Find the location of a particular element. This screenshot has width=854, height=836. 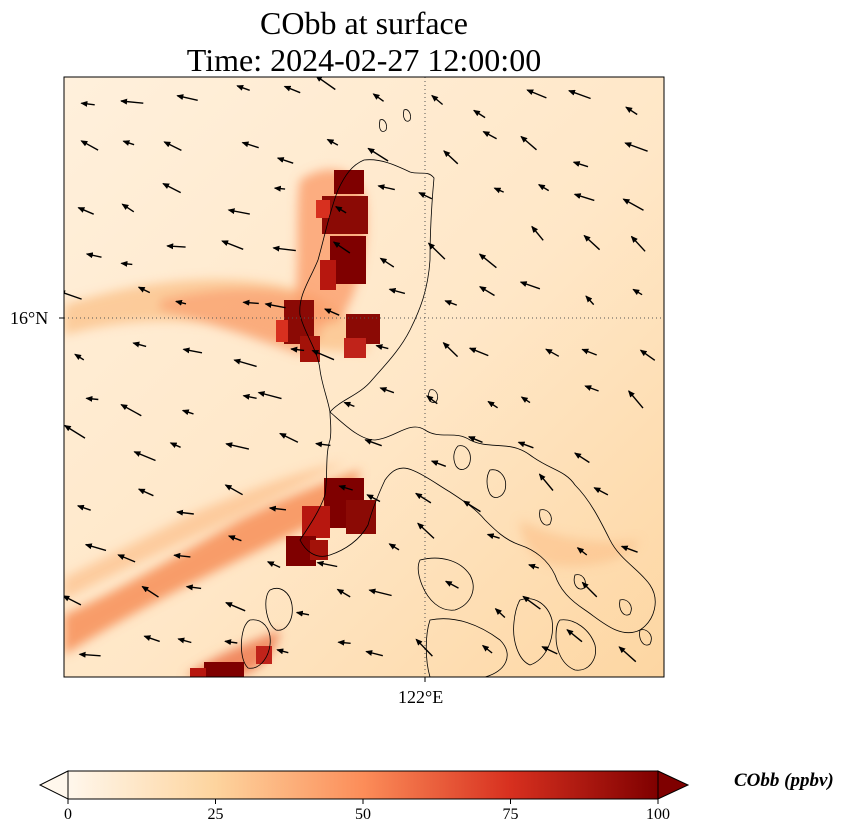

colorbar-tick-label: 50 is located at coordinates (363, 814).